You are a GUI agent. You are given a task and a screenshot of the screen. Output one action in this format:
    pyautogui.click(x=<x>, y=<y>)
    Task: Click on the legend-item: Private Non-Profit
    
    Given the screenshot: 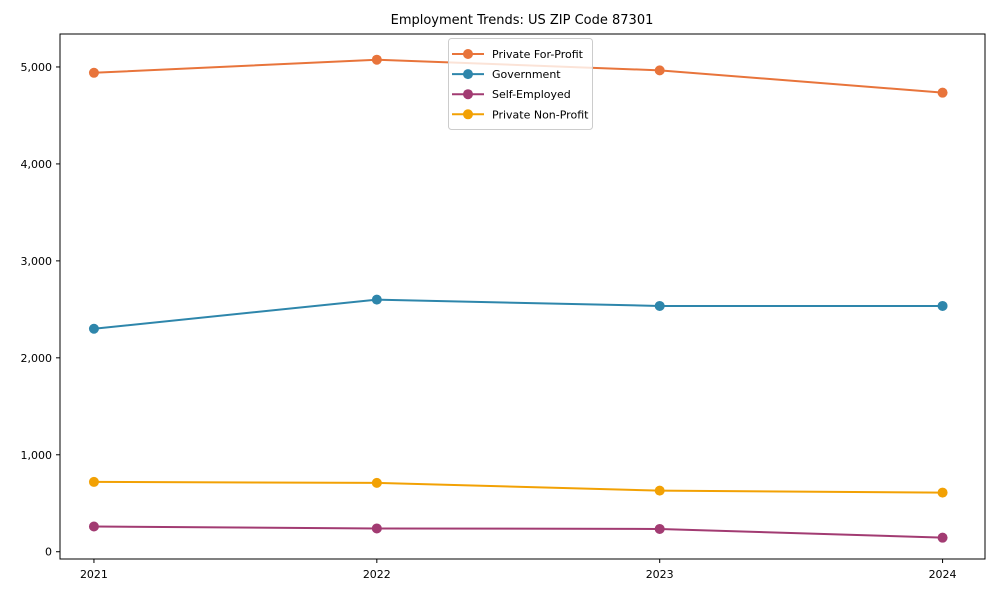 What is the action you would take?
    pyautogui.click(x=520, y=114)
    